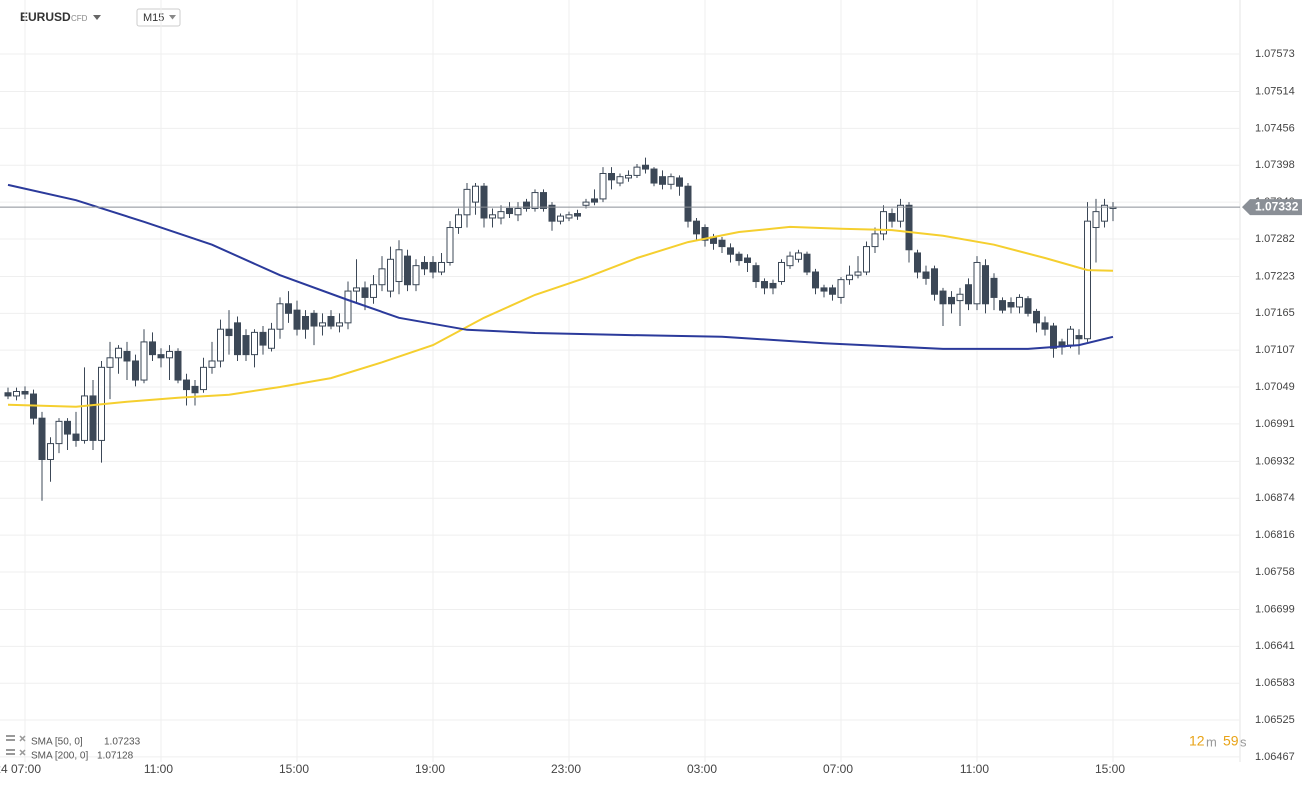 The height and width of the screenshot is (787, 1315). Describe the element at coordinates (1275, 572) in the screenshot. I see `y-tick-label: 1.06758` at that location.